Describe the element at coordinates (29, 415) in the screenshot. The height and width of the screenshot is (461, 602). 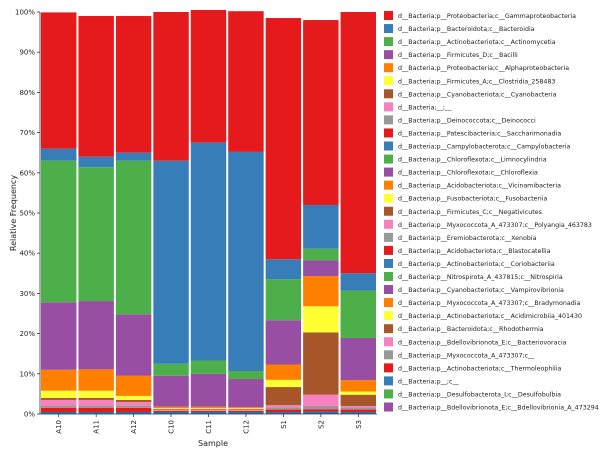
I see `y-tick-label: 0%` at that location.